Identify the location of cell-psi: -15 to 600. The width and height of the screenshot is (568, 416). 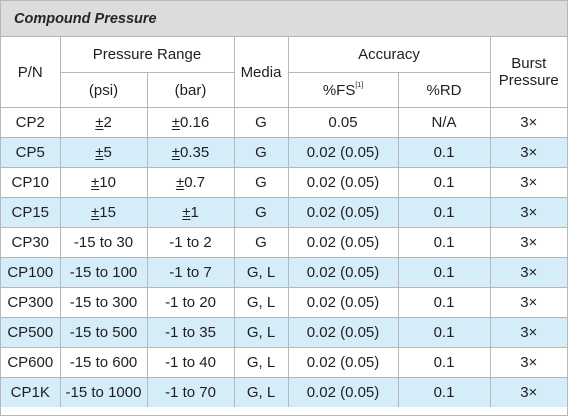
(103, 362).